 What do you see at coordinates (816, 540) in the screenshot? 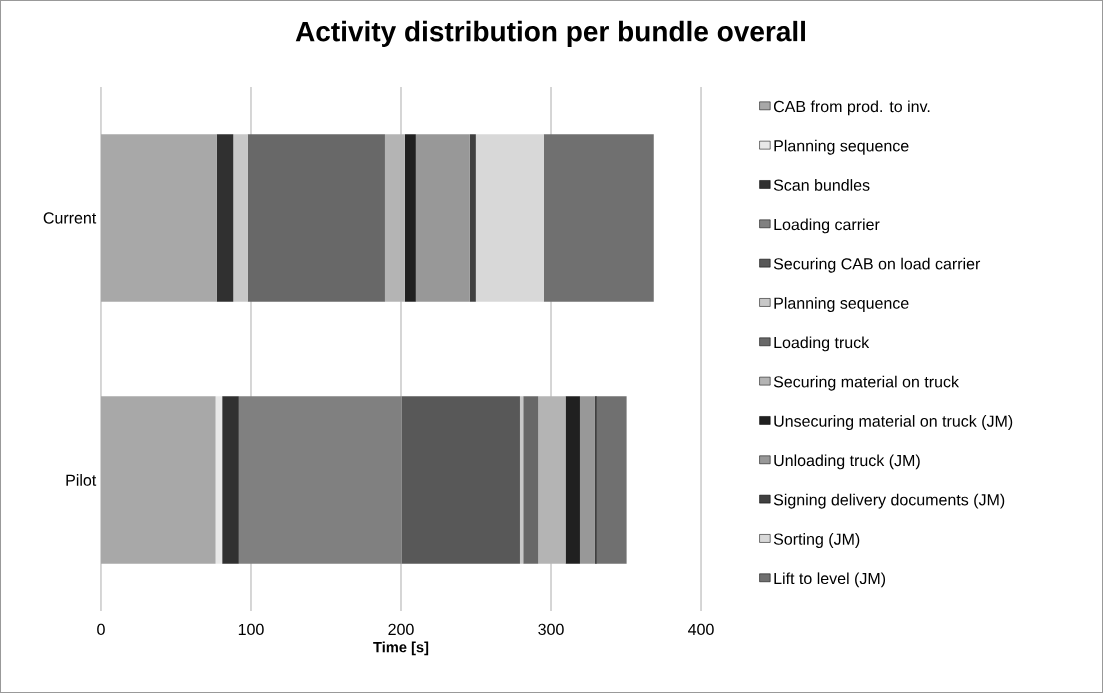
I see `legend-label: Sorting (JM)` at bounding box center [816, 540].